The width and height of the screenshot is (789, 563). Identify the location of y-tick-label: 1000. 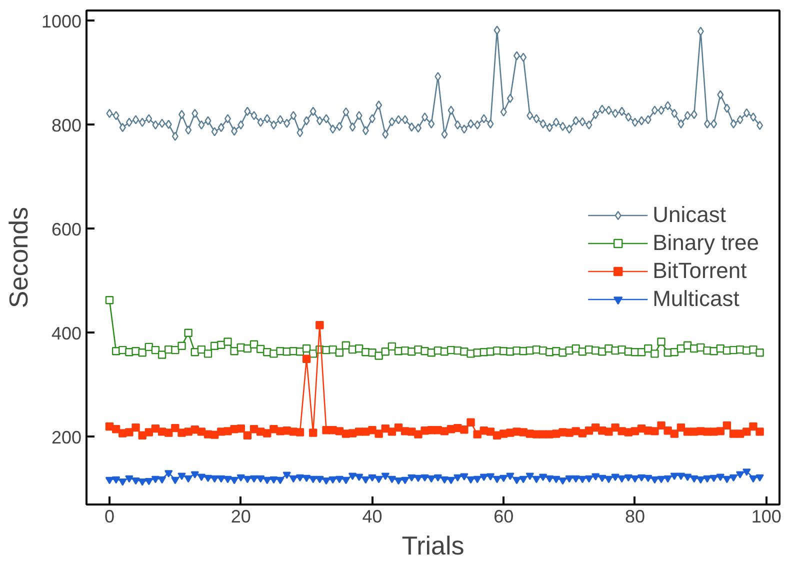
(61, 21).